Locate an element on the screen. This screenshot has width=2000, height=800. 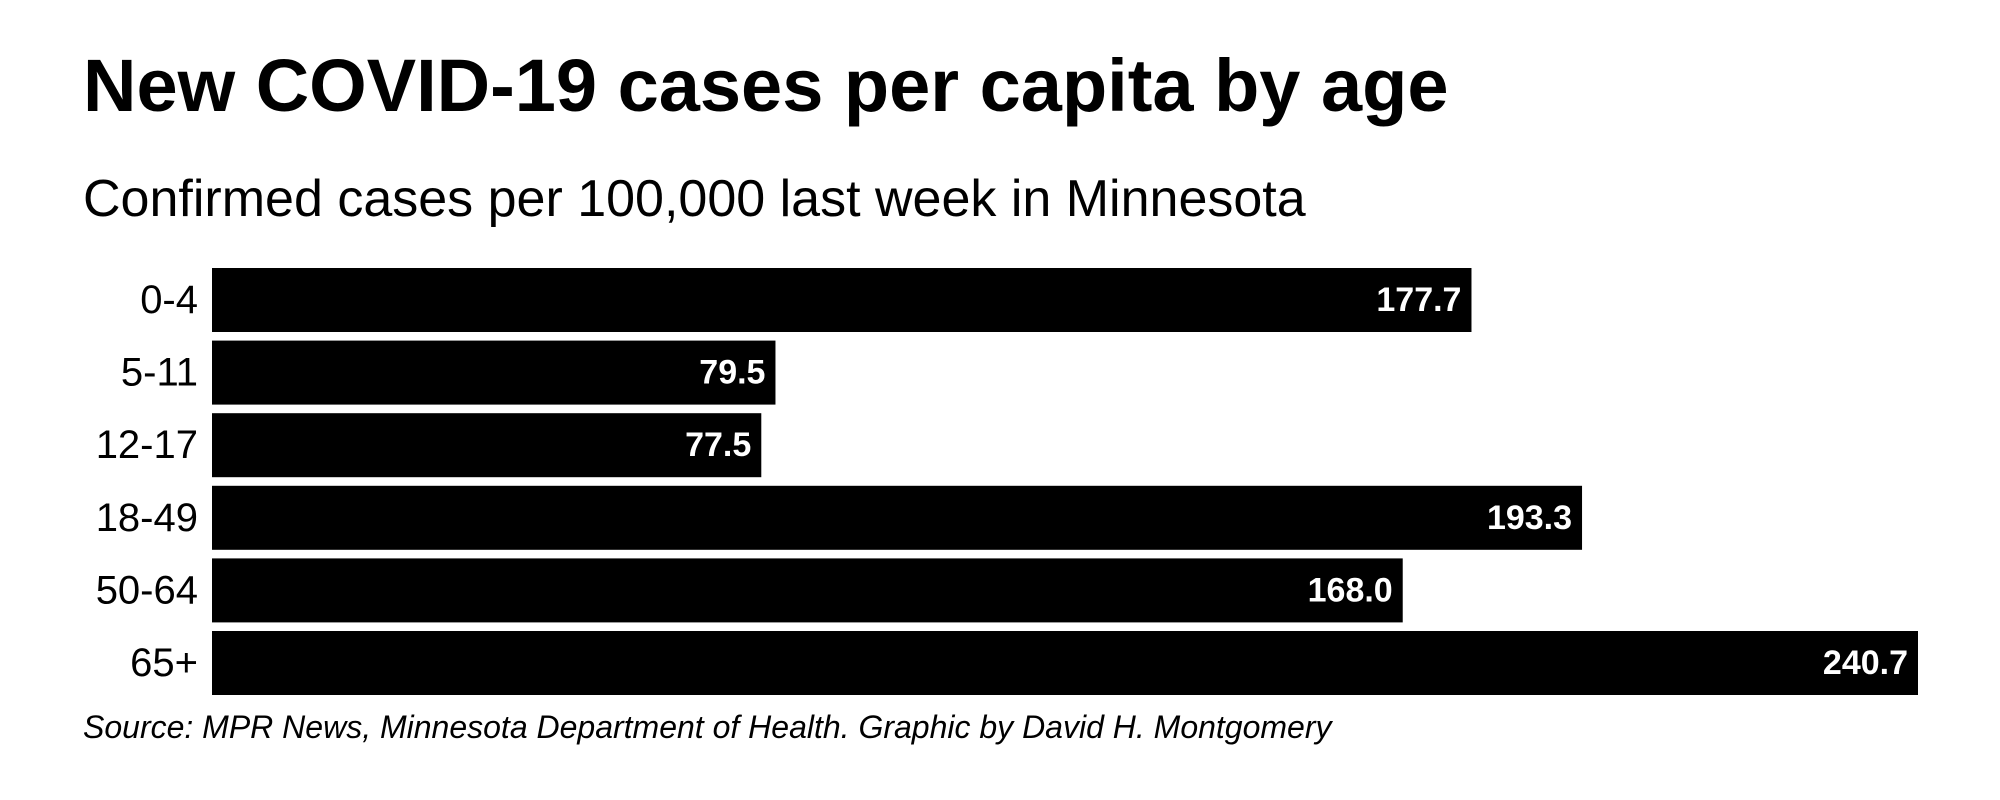
value-label: 193.3 is located at coordinates (1529, 518).